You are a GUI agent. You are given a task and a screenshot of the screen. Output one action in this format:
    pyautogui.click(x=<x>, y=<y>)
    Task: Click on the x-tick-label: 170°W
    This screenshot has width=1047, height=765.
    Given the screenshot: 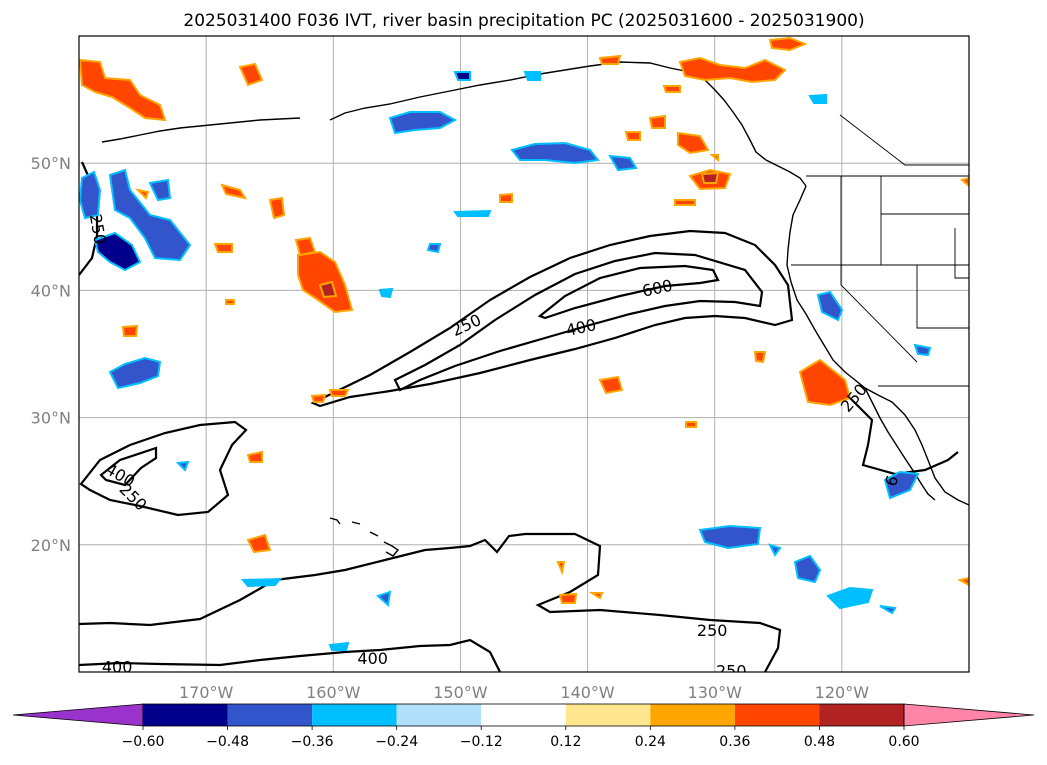 What is the action you would take?
    pyautogui.click(x=206, y=692)
    